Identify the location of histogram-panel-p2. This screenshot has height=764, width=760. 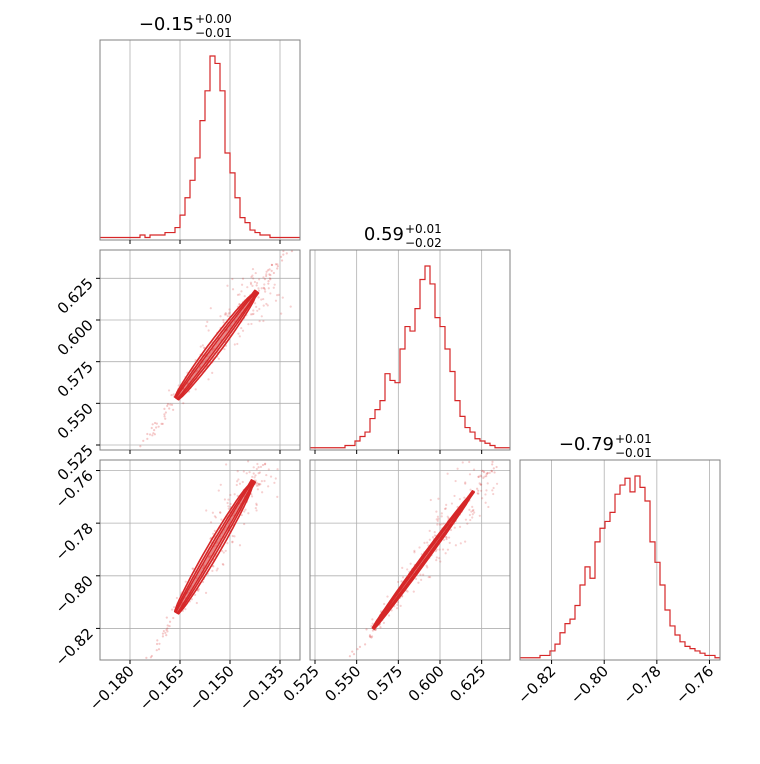
(620, 560).